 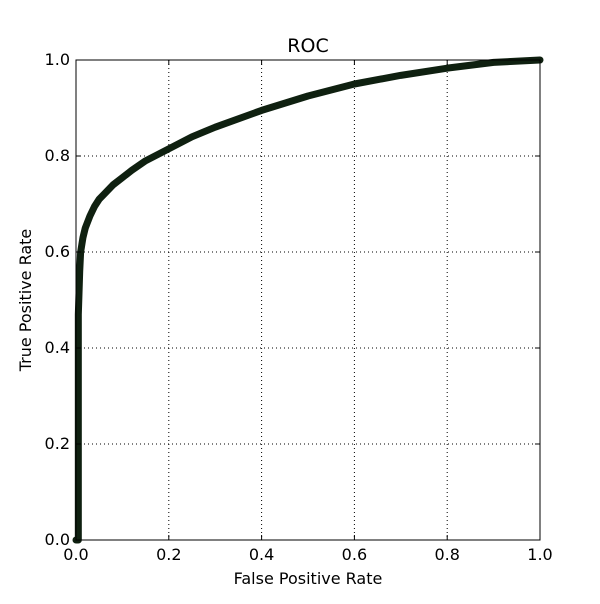 What do you see at coordinates (75, 554) in the screenshot?
I see `x-tick-label: 0.0` at bounding box center [75, 554].